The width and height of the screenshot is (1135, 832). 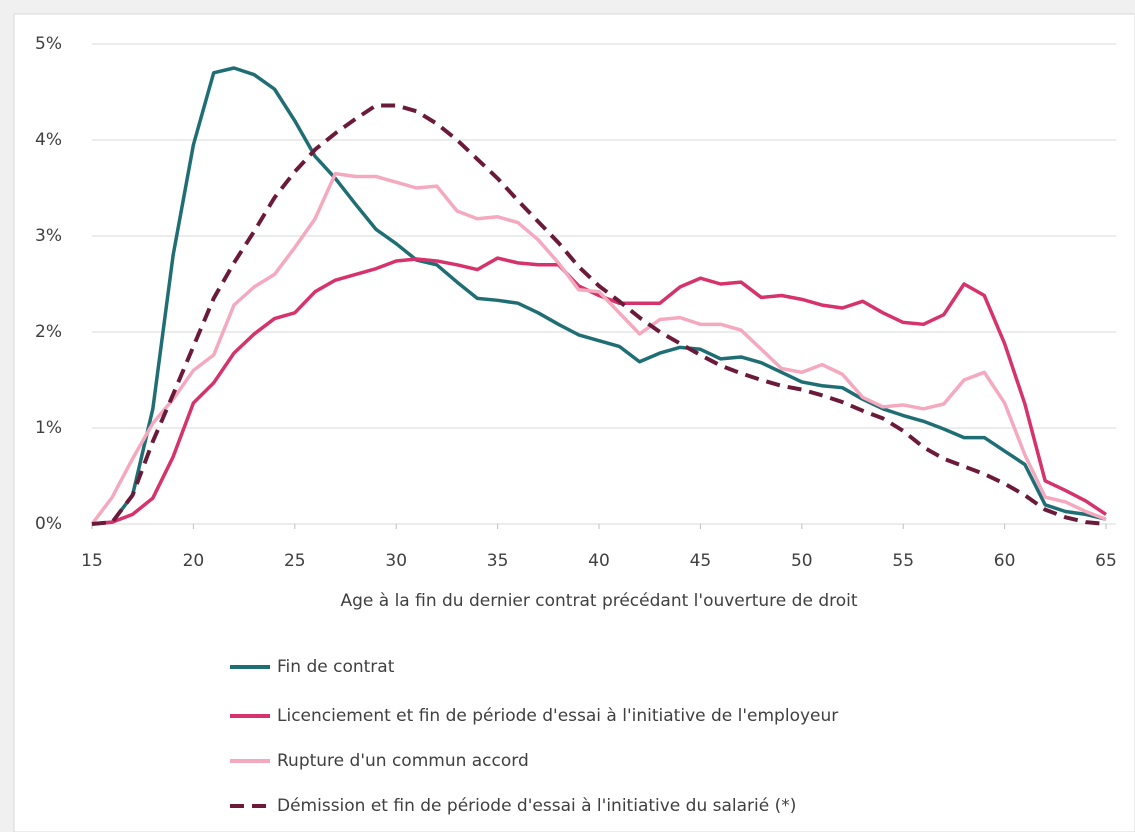 I want to click on y-tick-label: 5%, so click(x=48, y=44).